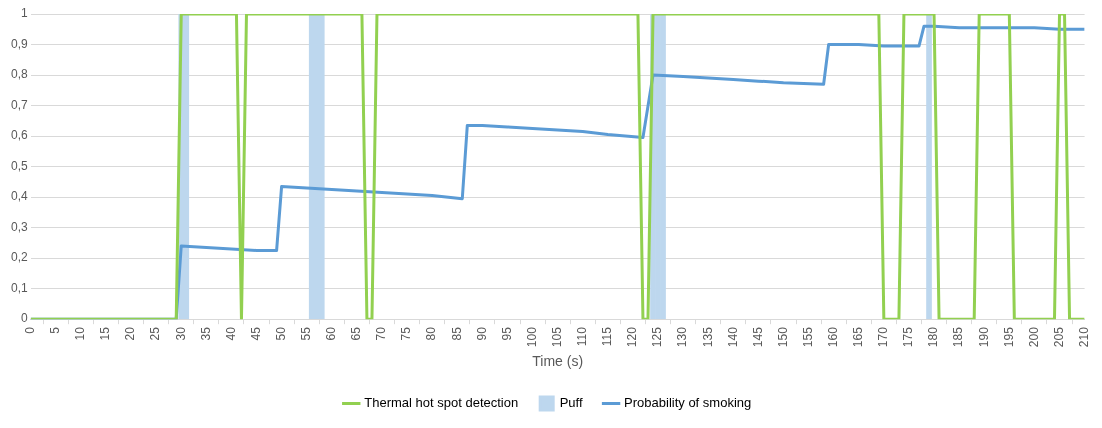 This screenshot has height=428, width=1102. I want to click on x-tick-label: 65, so click(356, 333).